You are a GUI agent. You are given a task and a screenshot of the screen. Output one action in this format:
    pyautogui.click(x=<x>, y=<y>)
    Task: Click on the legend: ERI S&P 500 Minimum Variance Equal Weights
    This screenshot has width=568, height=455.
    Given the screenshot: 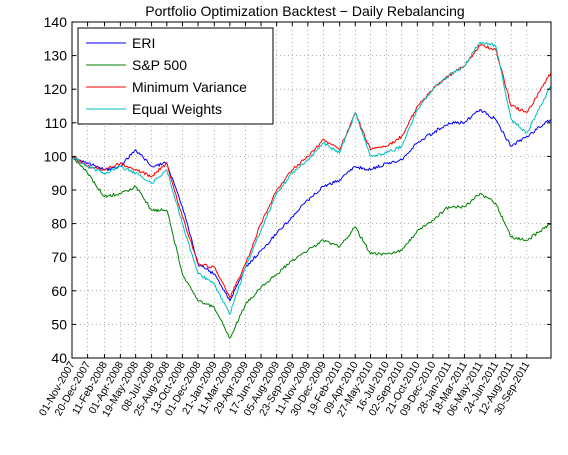 What is the action you would take?
    pyautogui.click(x=175, y=76)
    